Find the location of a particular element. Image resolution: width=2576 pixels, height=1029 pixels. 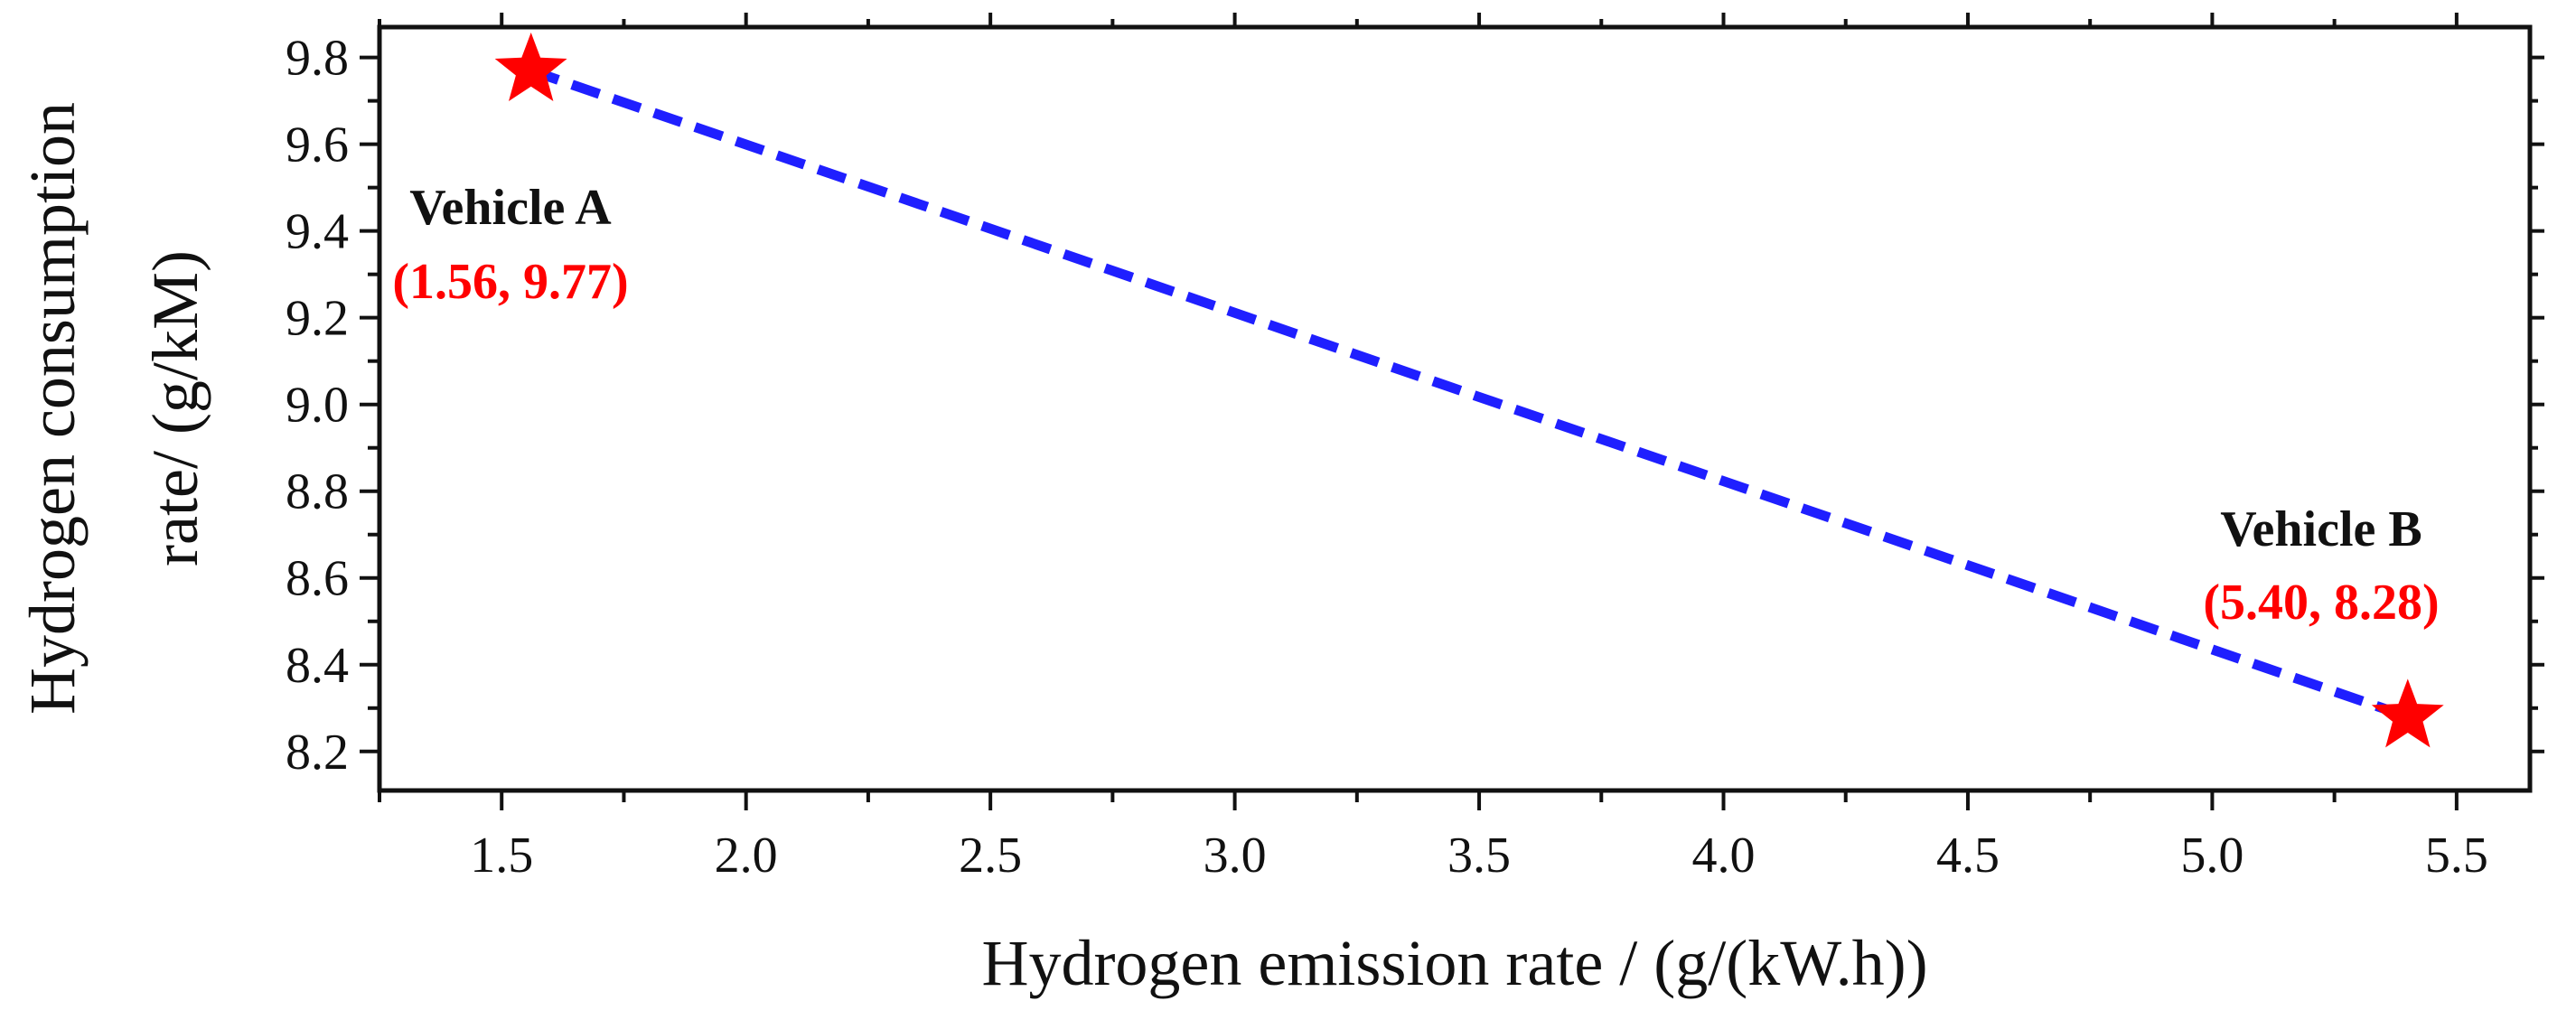

x-tick-label: 4.0 is located at coordinates (1724, 856).